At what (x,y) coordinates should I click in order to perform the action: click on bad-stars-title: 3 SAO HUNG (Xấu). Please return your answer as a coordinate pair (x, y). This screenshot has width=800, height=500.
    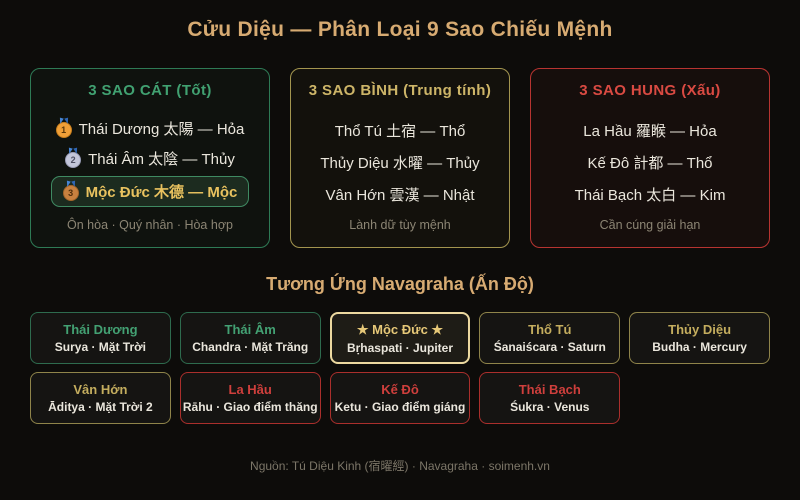
    Looking at the image, I should click on (650, 90).